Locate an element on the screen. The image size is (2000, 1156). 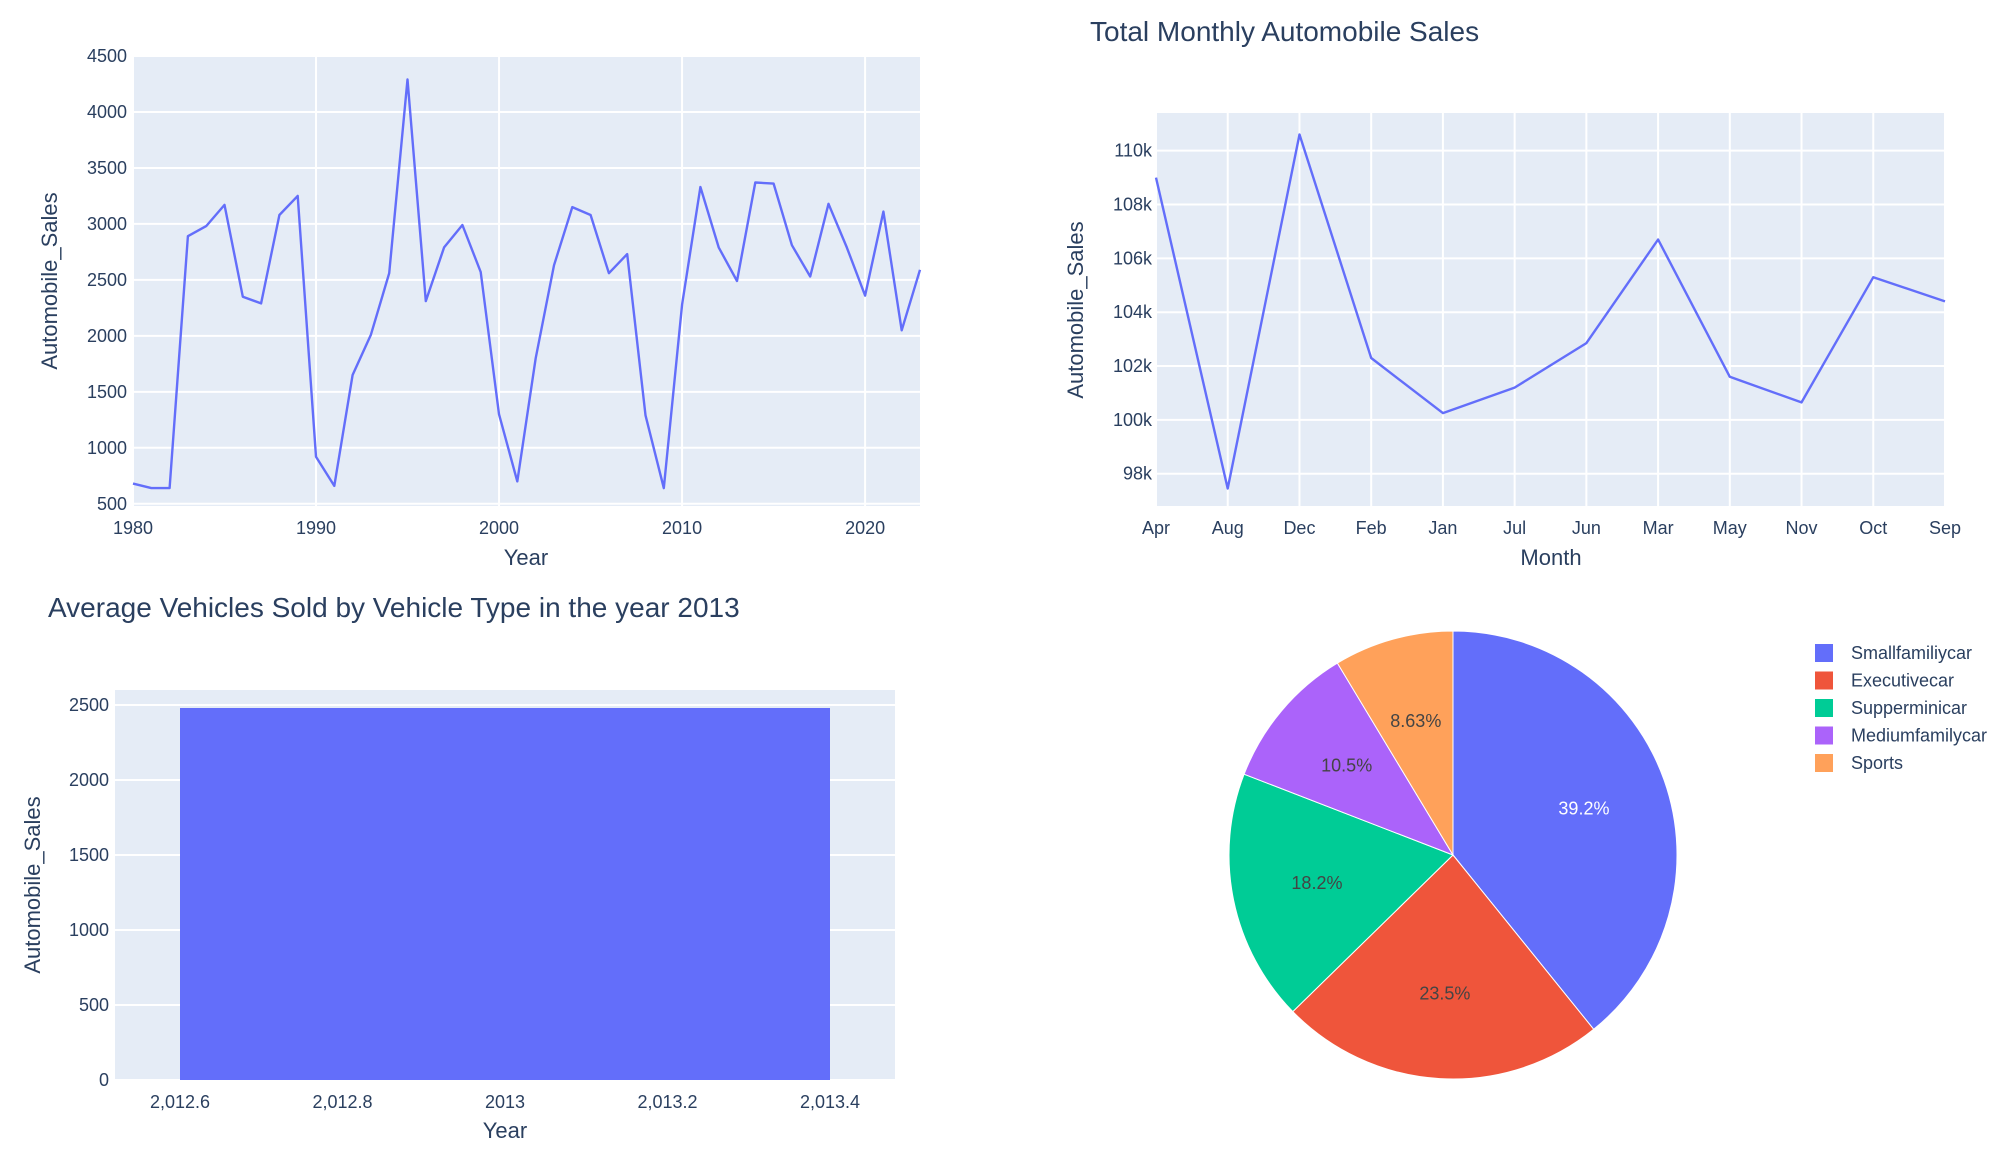
bar-y-axis-title: Automobile_Sales is located at coordinates (32, 884).